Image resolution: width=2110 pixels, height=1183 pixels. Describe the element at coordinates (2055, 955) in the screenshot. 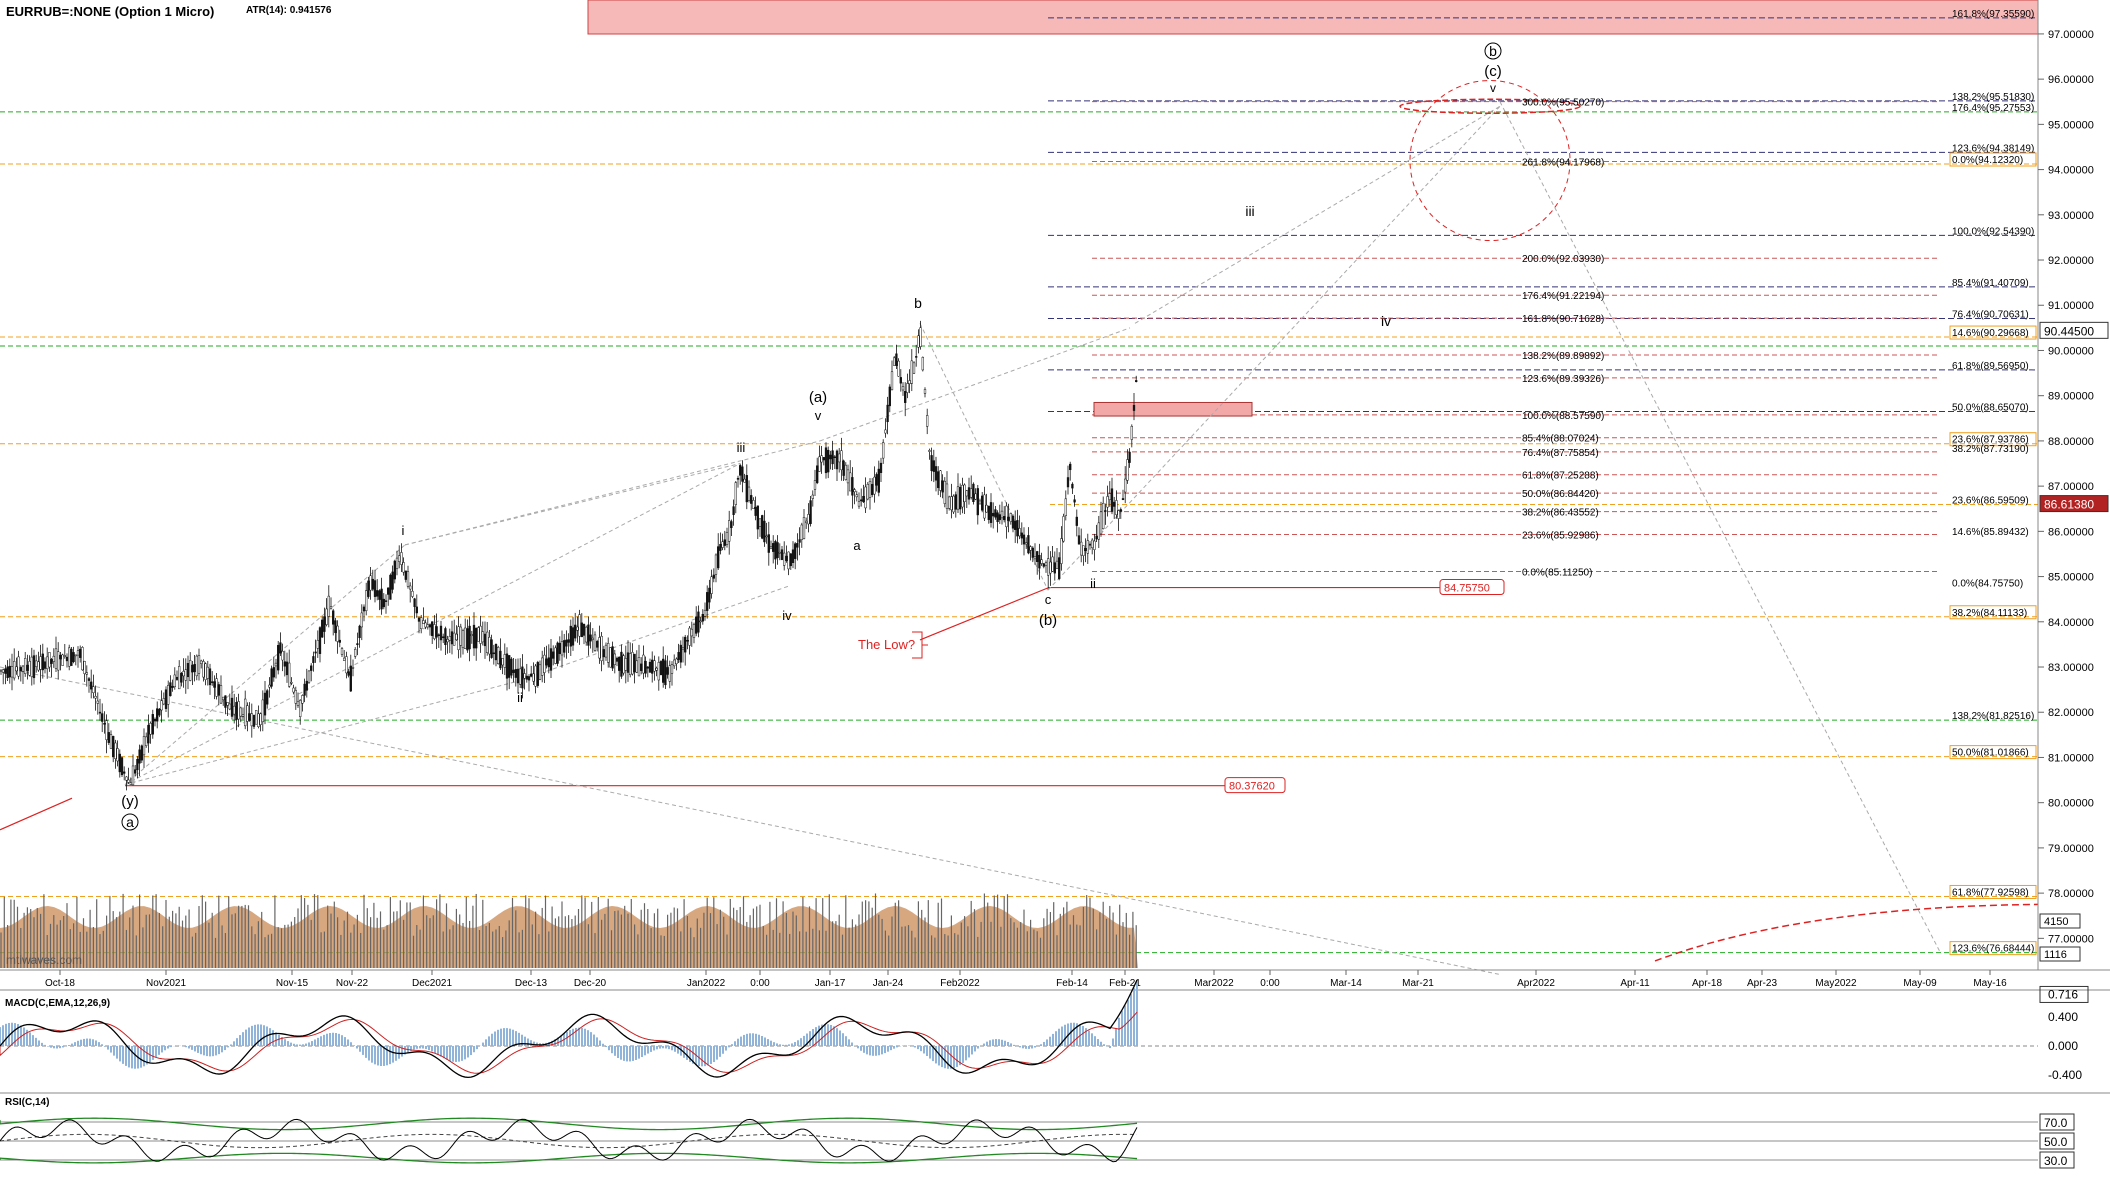

I see `volume-value-2: 1116` at that location.